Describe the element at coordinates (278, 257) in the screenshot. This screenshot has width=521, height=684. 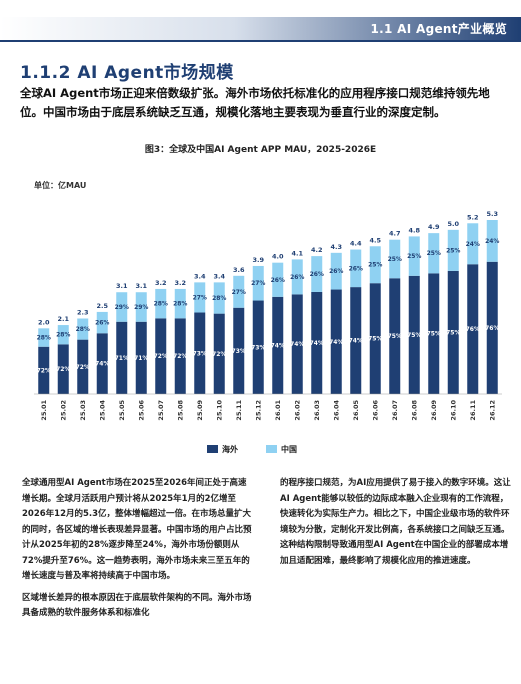
I see `data-label-total: 4.0` at that location.